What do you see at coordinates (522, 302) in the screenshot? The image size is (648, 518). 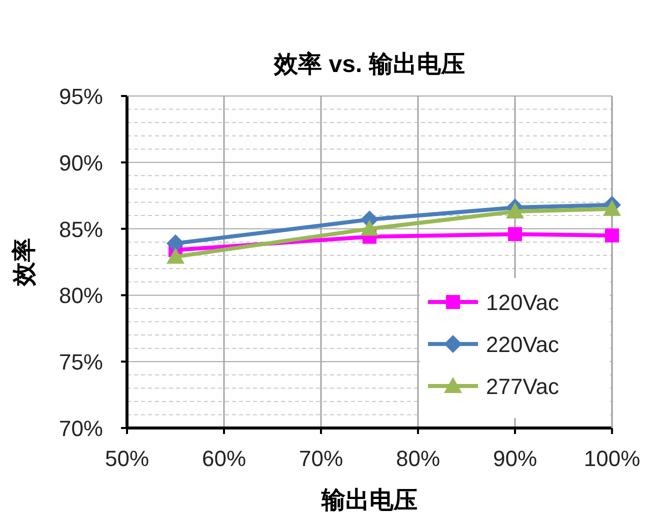 I see `legend-label: 120Vac` at bounding box center [522, 302].